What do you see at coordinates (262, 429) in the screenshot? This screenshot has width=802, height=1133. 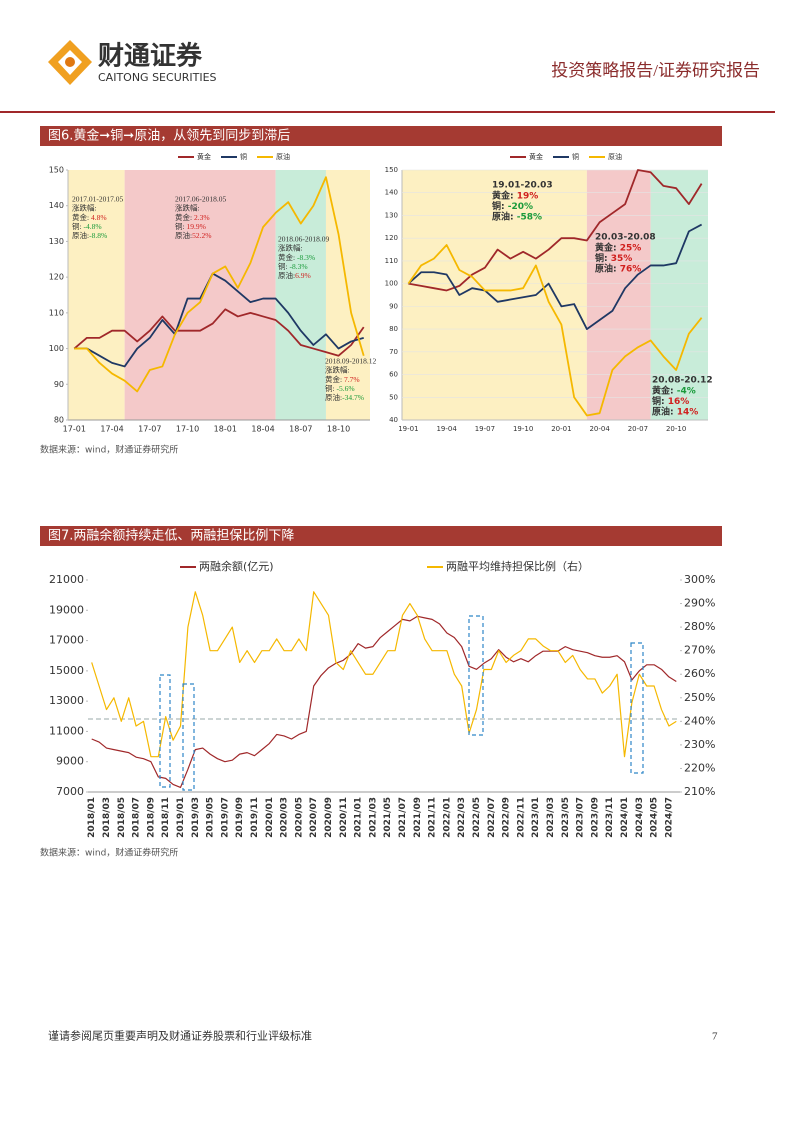 I see `x-tick-label: 18-04` at bounding box center [262, 429].